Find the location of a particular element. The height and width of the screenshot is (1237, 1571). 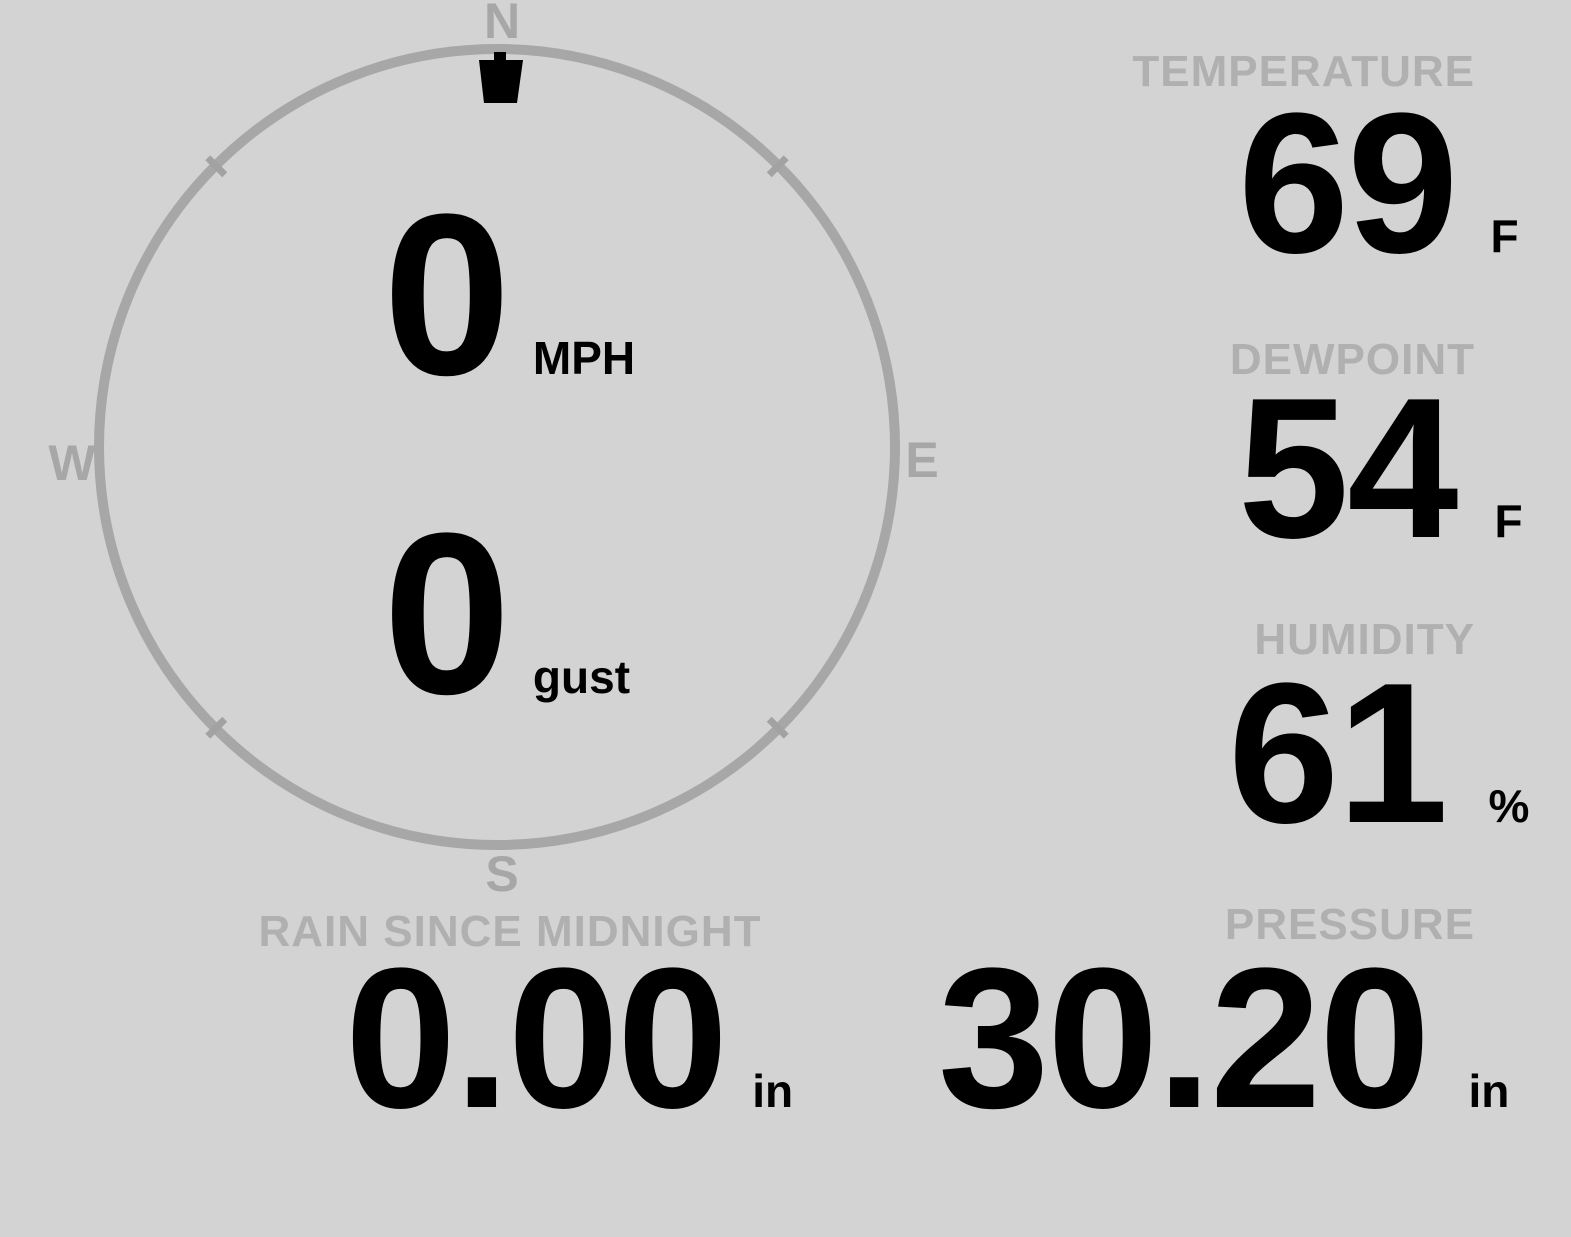

temperature-label: TEMPERATURE is located at coordinates (1303, 71).